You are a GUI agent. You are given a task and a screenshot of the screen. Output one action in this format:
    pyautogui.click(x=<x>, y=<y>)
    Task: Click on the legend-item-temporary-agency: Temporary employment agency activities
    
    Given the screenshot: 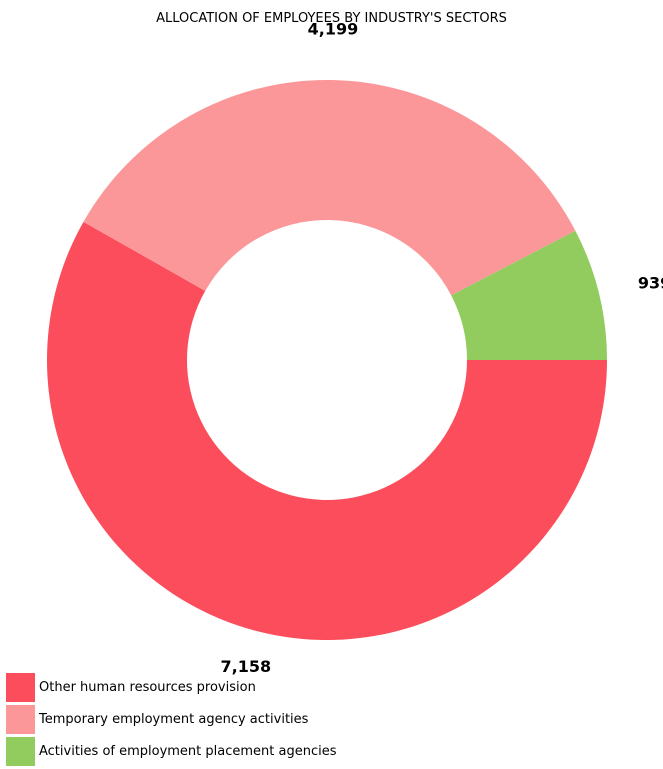 What is the action you would take?
    pyautogui.click(x=171, y=719)
    